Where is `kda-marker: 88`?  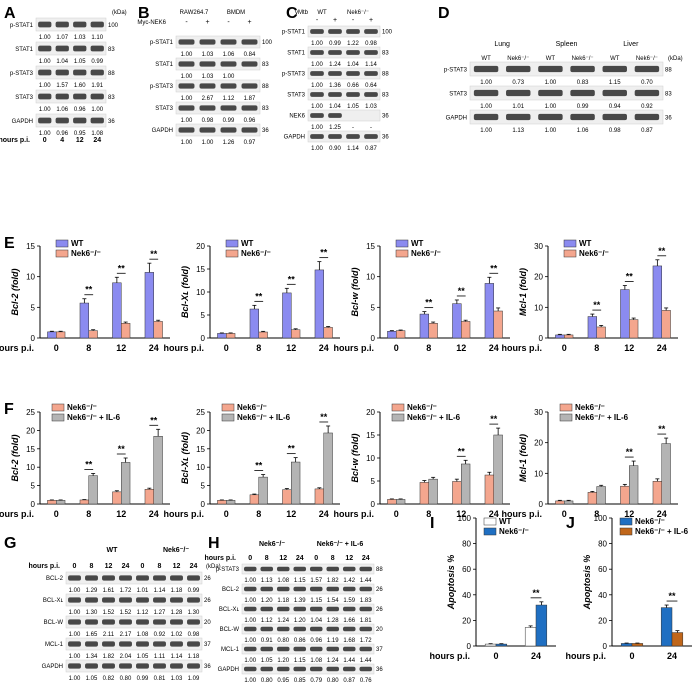 kda-marker: 88 is located at coordinates (111, 74).